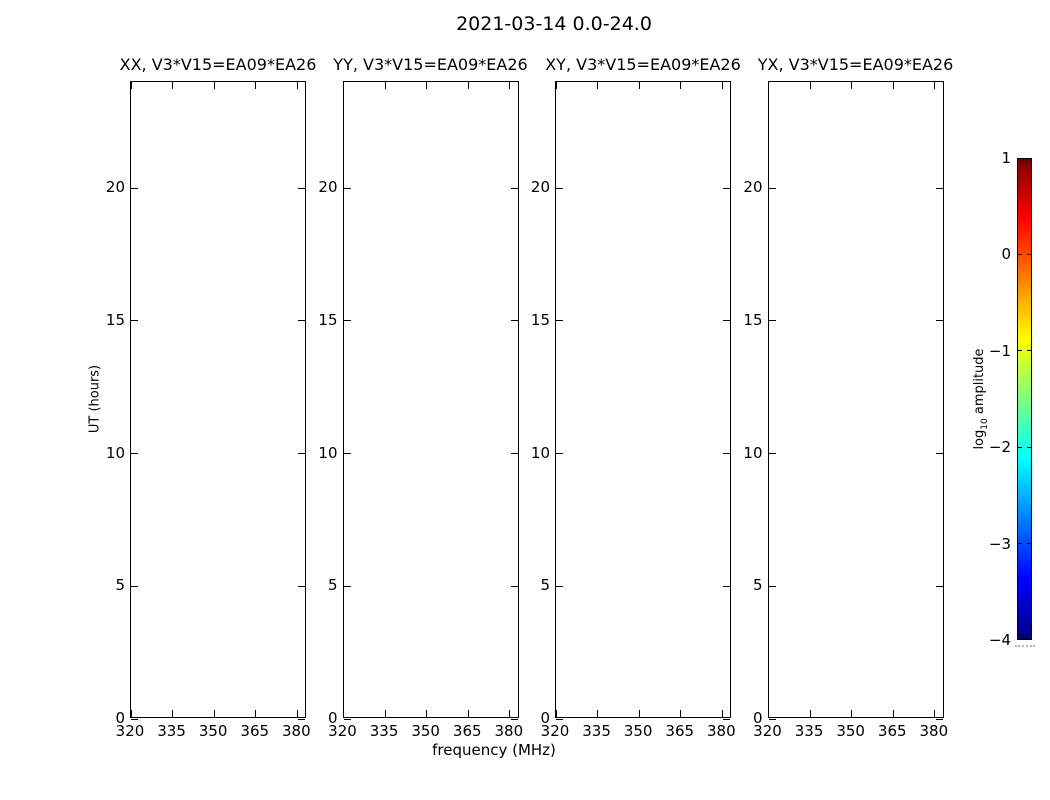  What do you see at coordinates (980, 439) in the screenshot?
I see `colorbar-label-prefix: log` at bounding box center [980, 439].